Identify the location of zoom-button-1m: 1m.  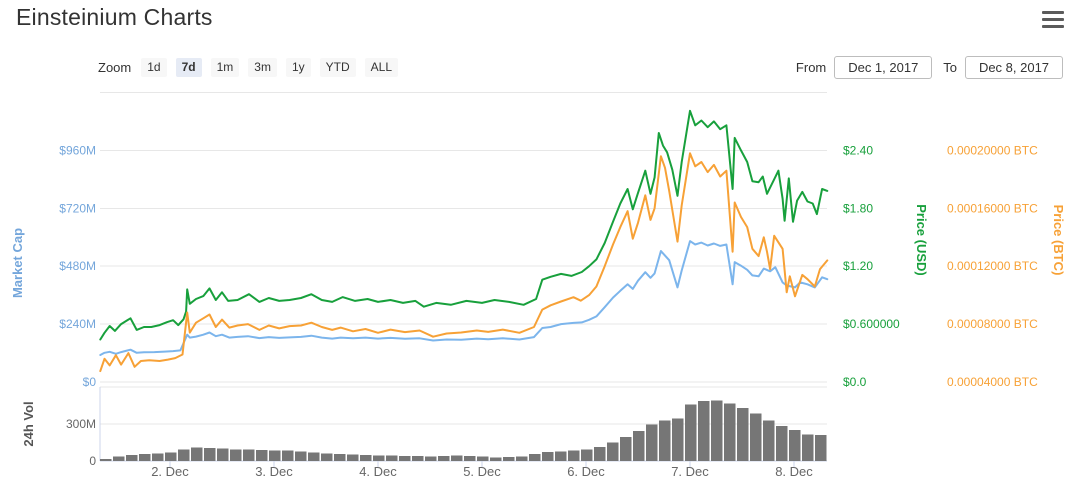
(225, 67).